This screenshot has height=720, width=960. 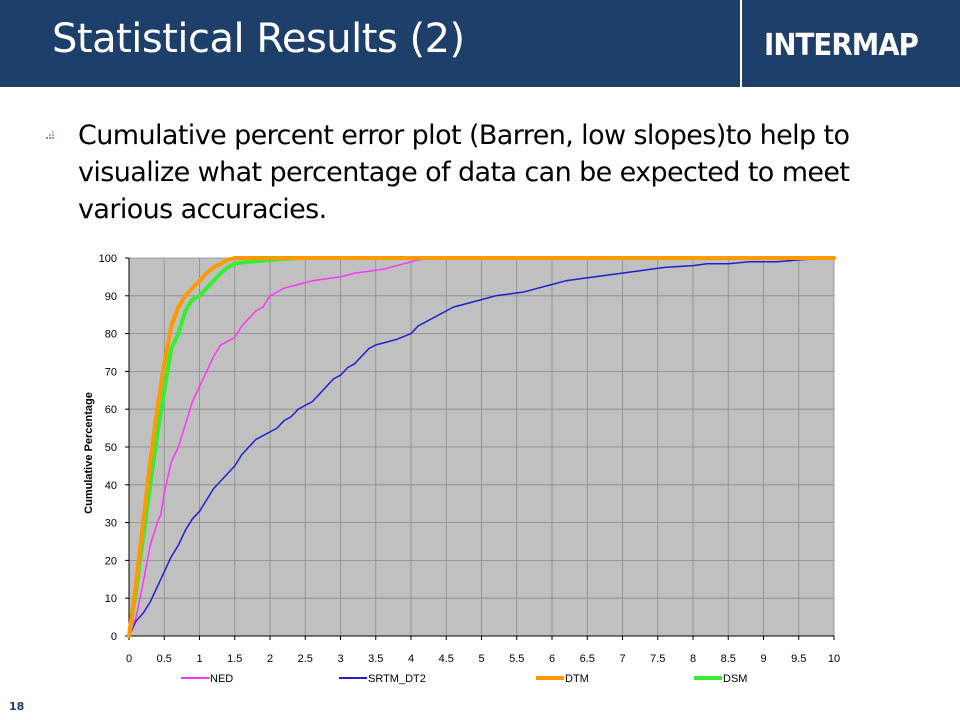 What do you see at coordinates (728, 659) in the screenshot?
I see `x-tick-label: 8.5` at bounding box center [728, 659].